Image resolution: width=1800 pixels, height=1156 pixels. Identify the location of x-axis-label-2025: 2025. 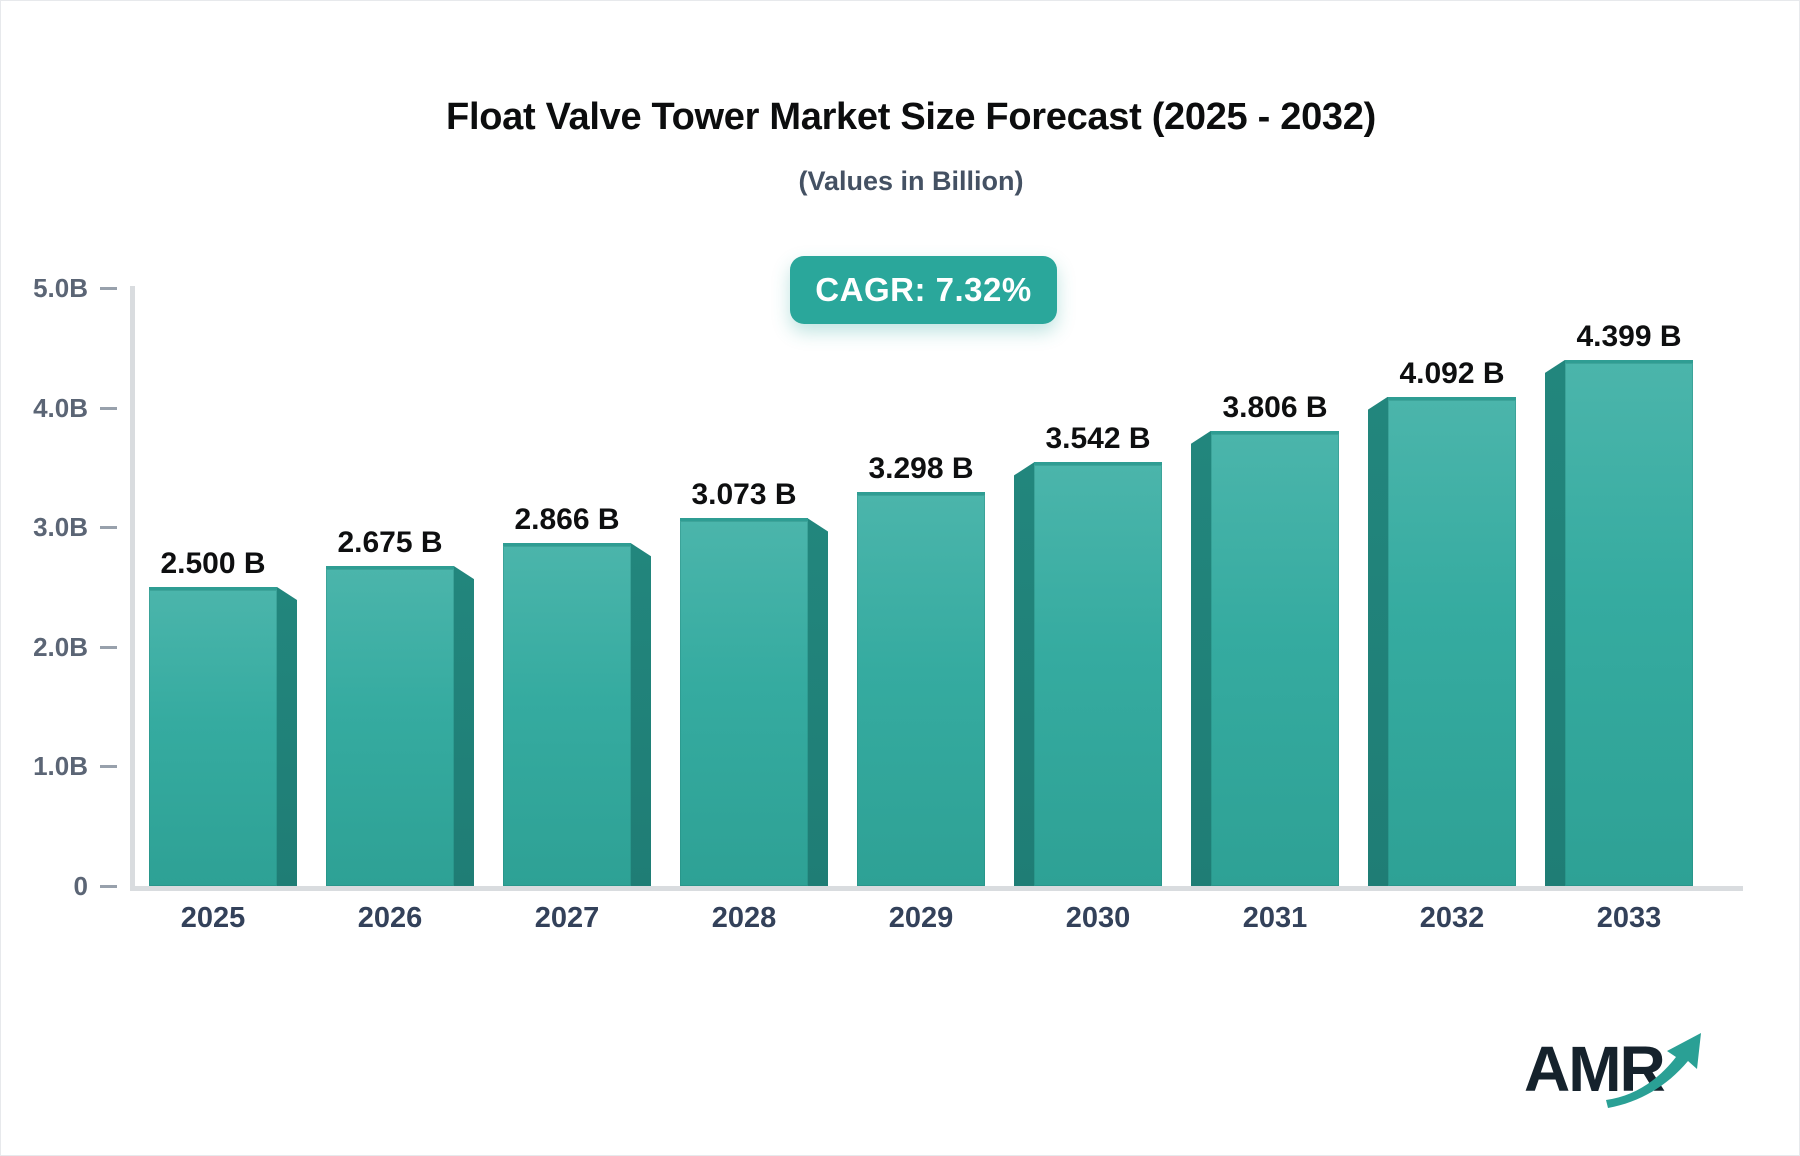
(213, 918).